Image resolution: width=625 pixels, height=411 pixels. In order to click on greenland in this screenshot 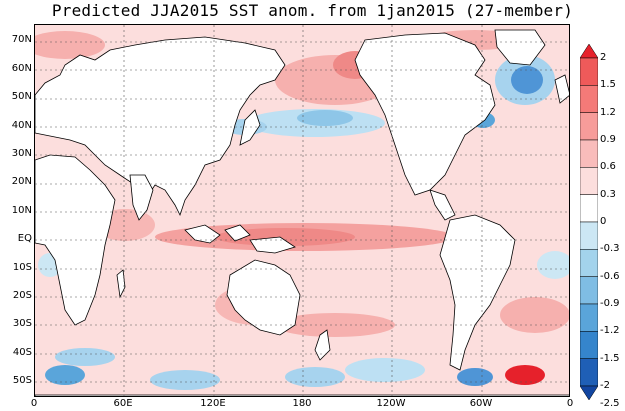, I will do `click(520, 47)`.